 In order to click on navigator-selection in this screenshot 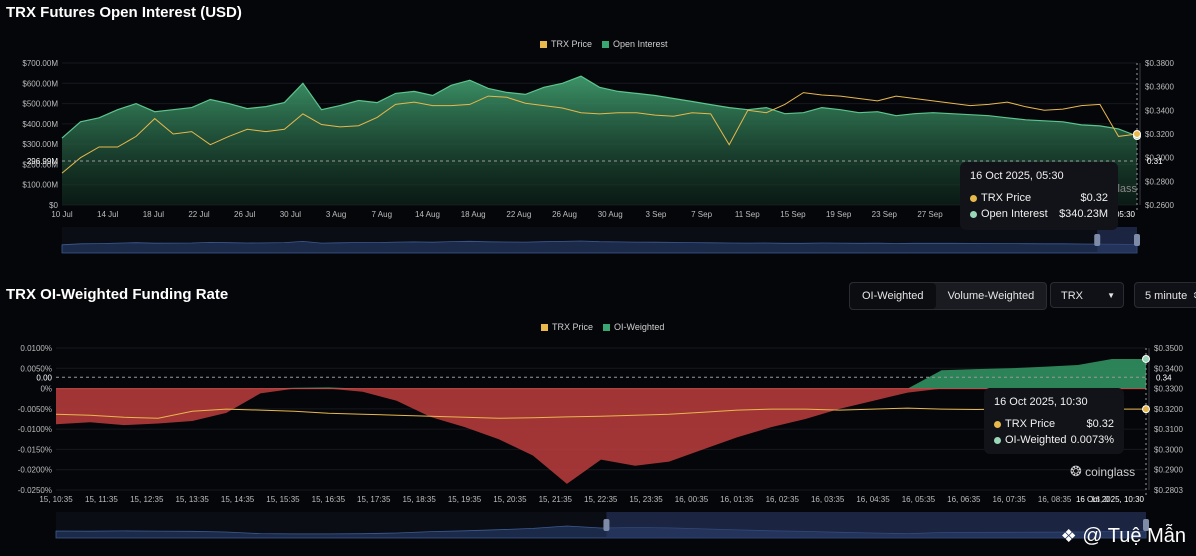, I will do `click(876, 525)`.